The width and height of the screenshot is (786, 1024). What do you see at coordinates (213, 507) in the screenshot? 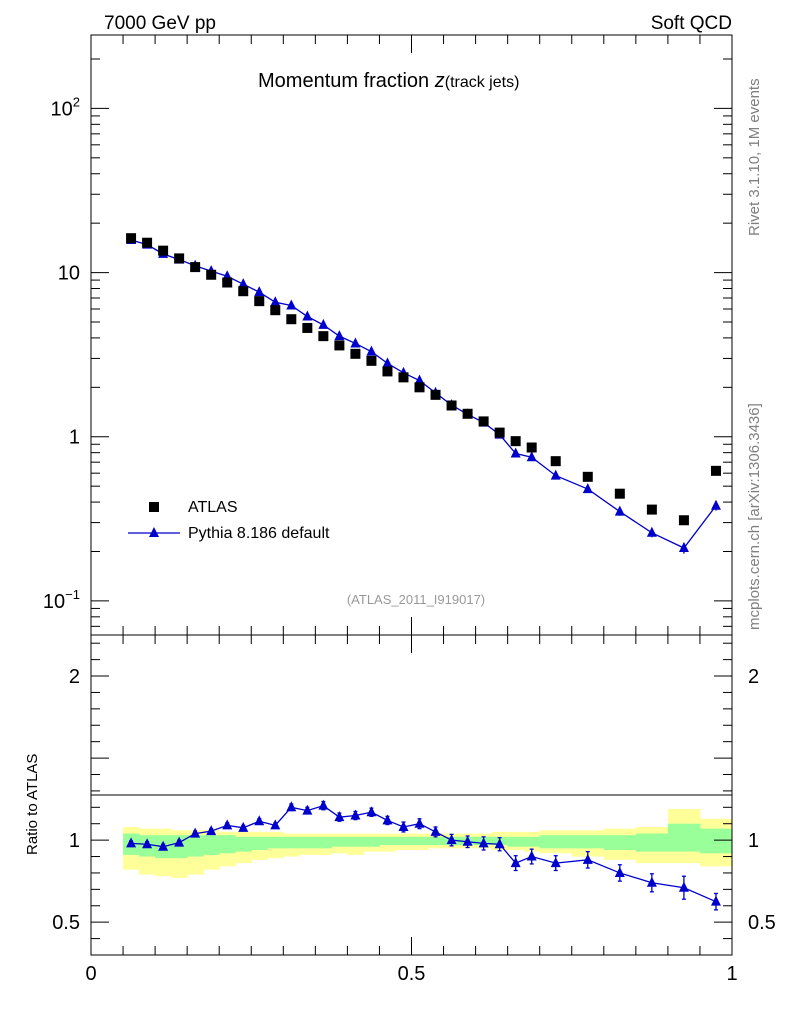
I see `legend-atlas-label: ATLAS` at bounding box center [213, 507].